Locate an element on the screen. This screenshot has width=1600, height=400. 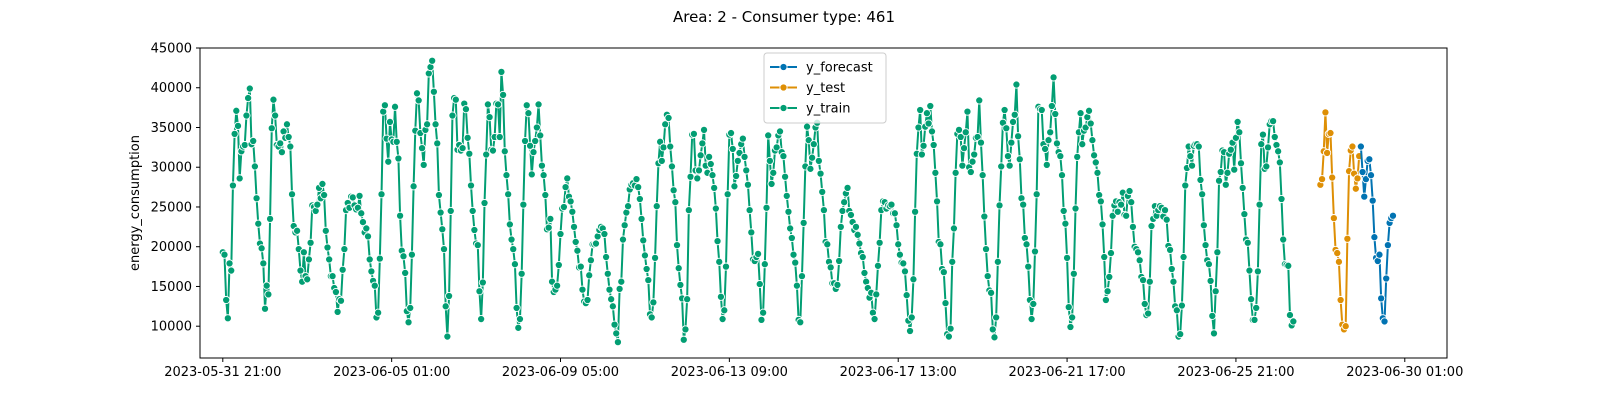
y-tick-label: 40000 is located at coordinates (171, 88).